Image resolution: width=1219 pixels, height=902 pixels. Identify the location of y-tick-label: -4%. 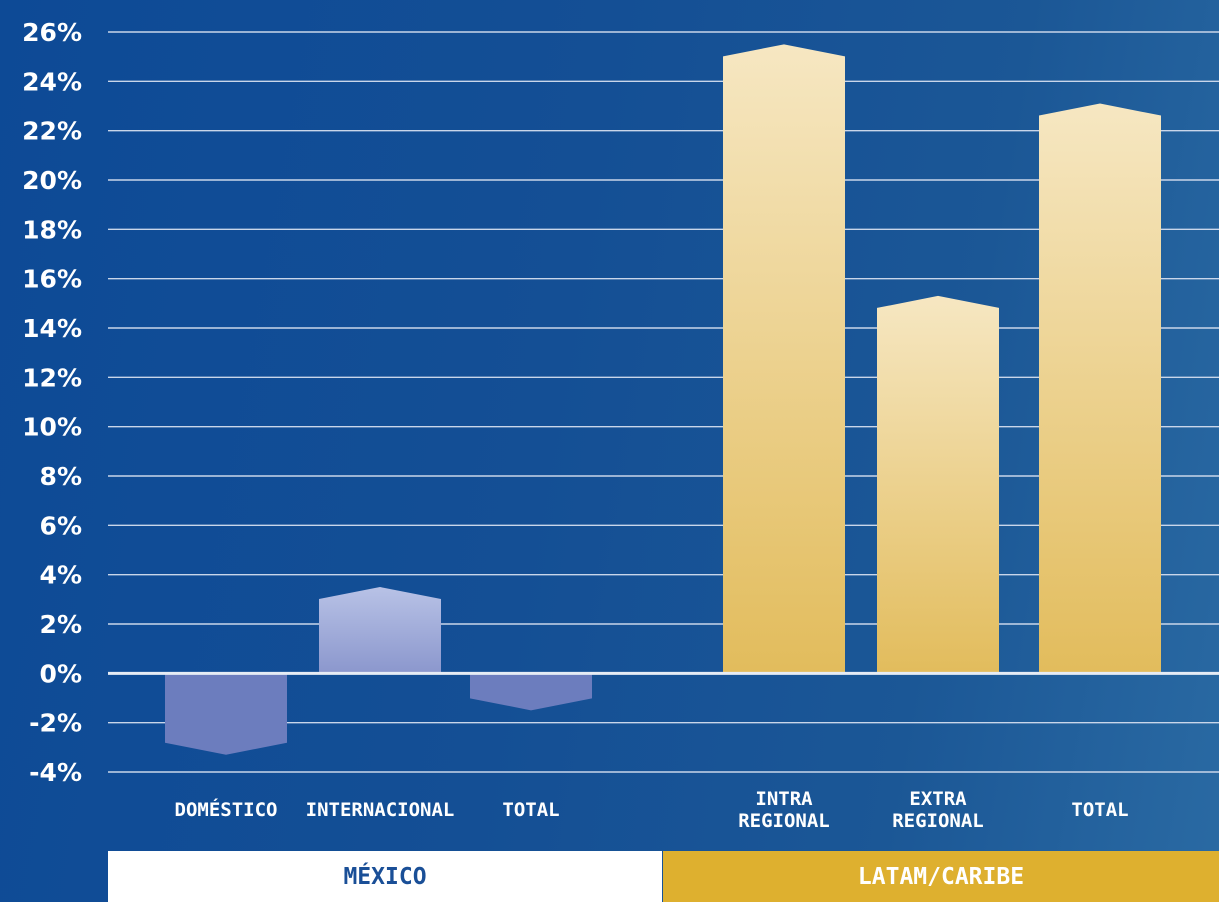
(55, 772).